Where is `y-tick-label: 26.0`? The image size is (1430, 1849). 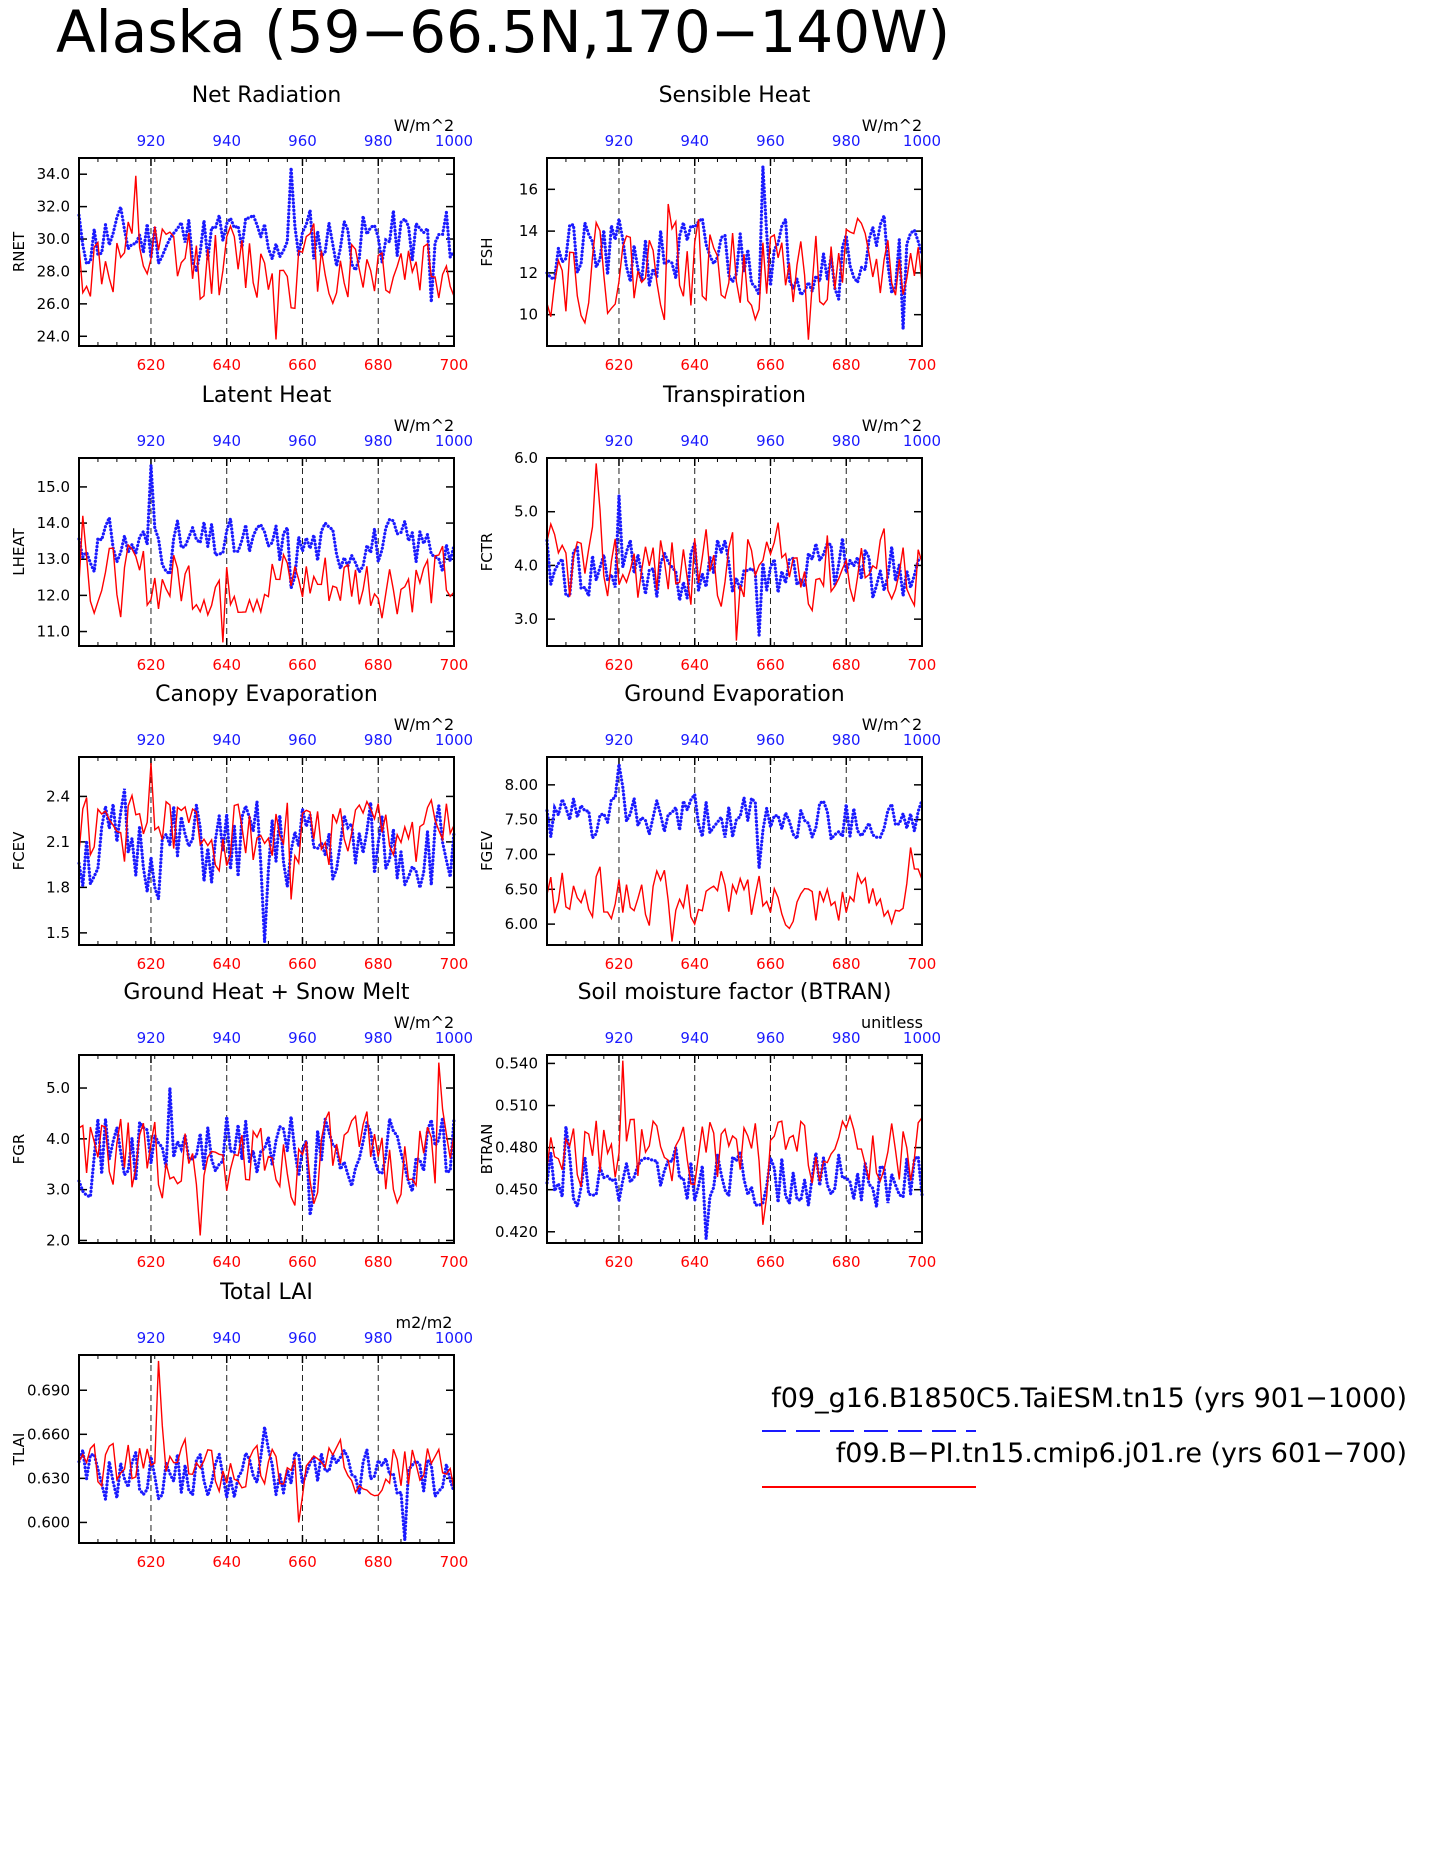
y-tick-label: 26.0 is located at coordinates (53, 304).